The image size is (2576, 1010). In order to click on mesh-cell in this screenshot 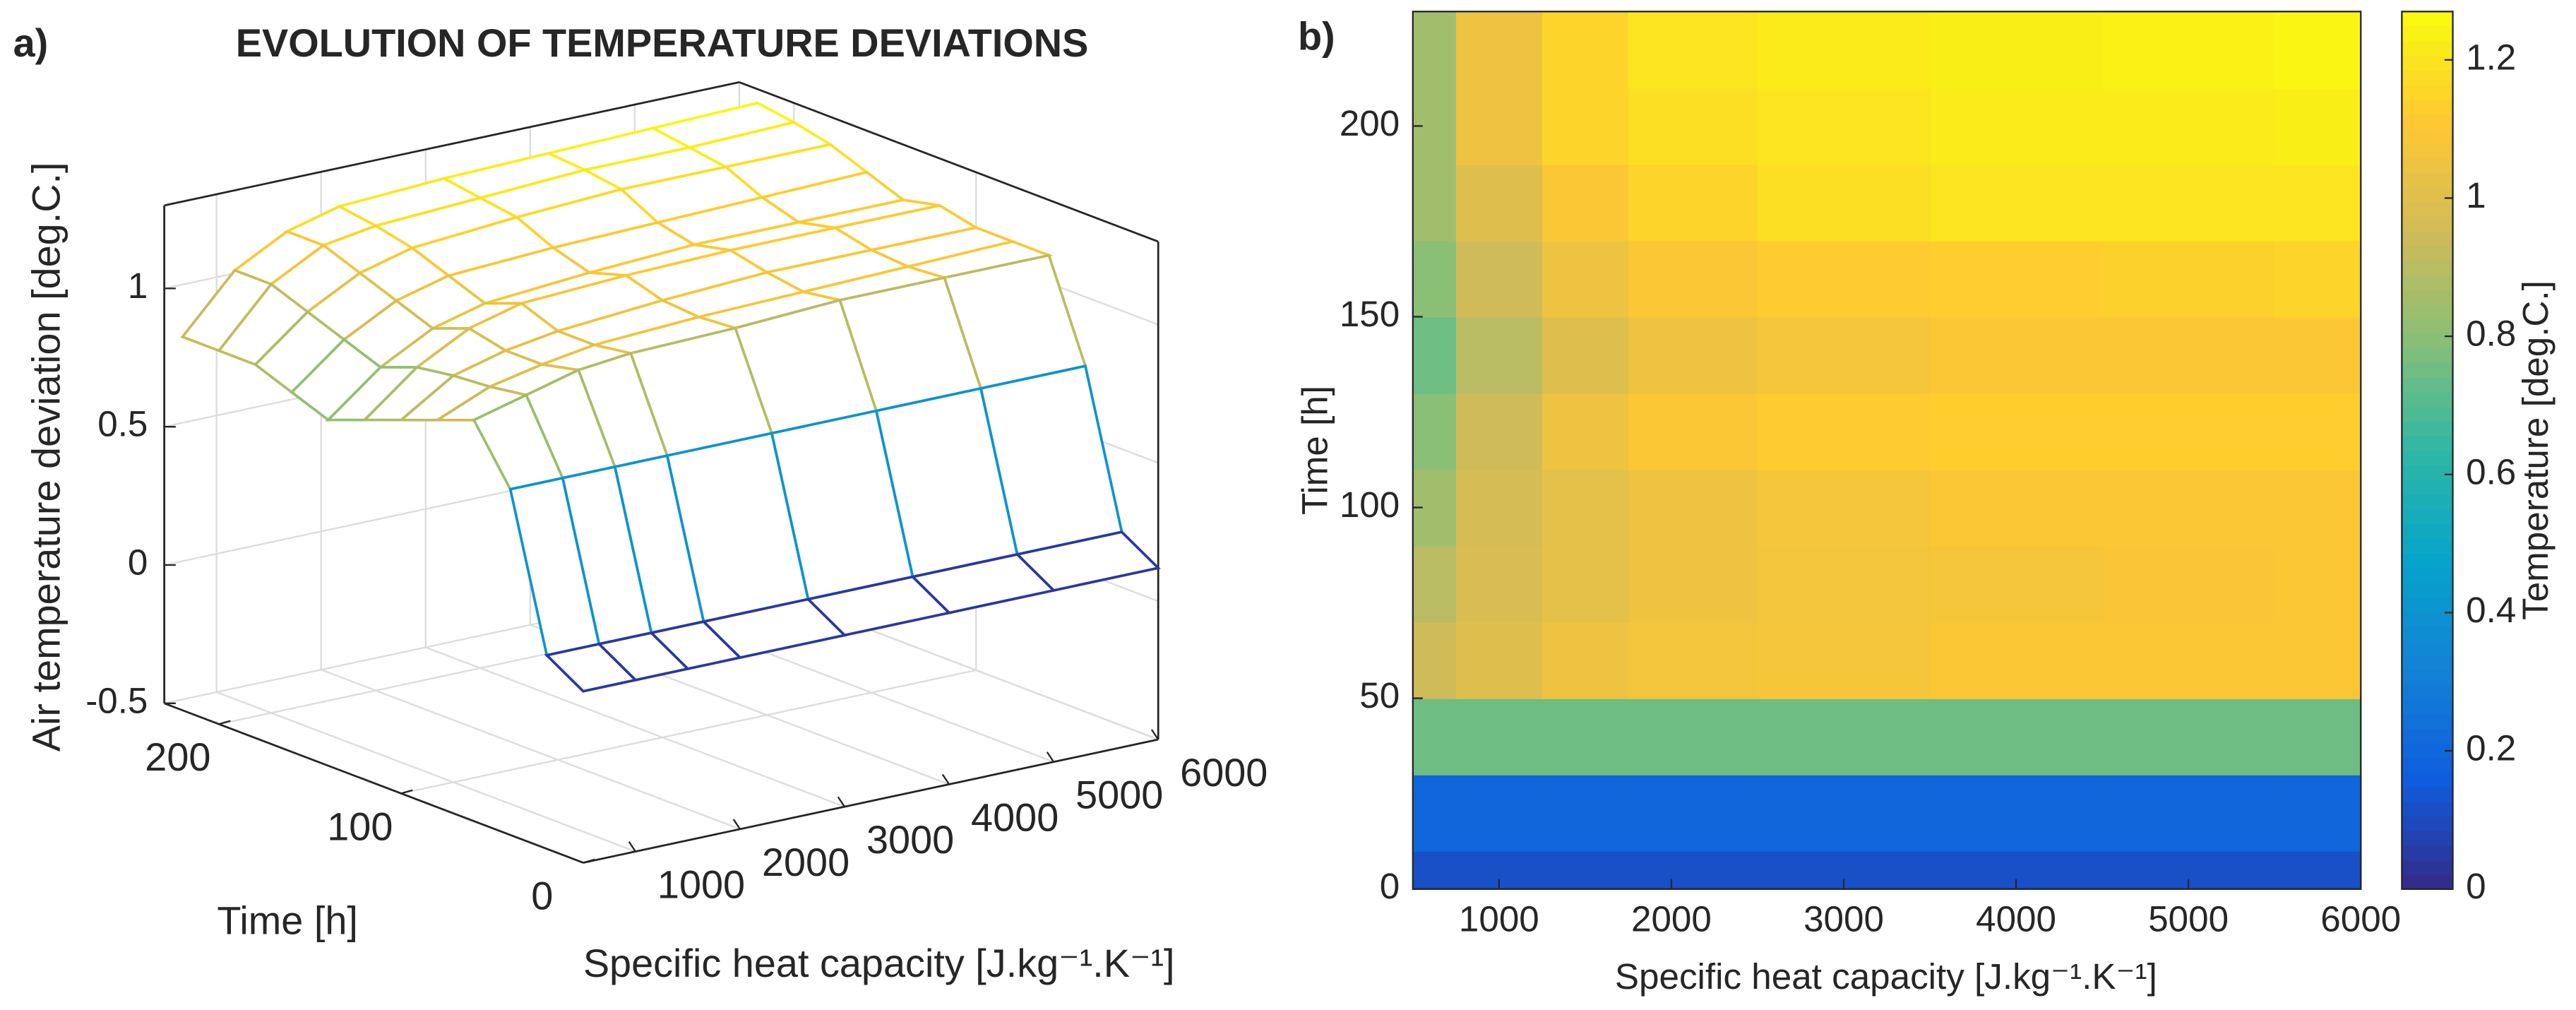, I will do `click(591, 667)`.